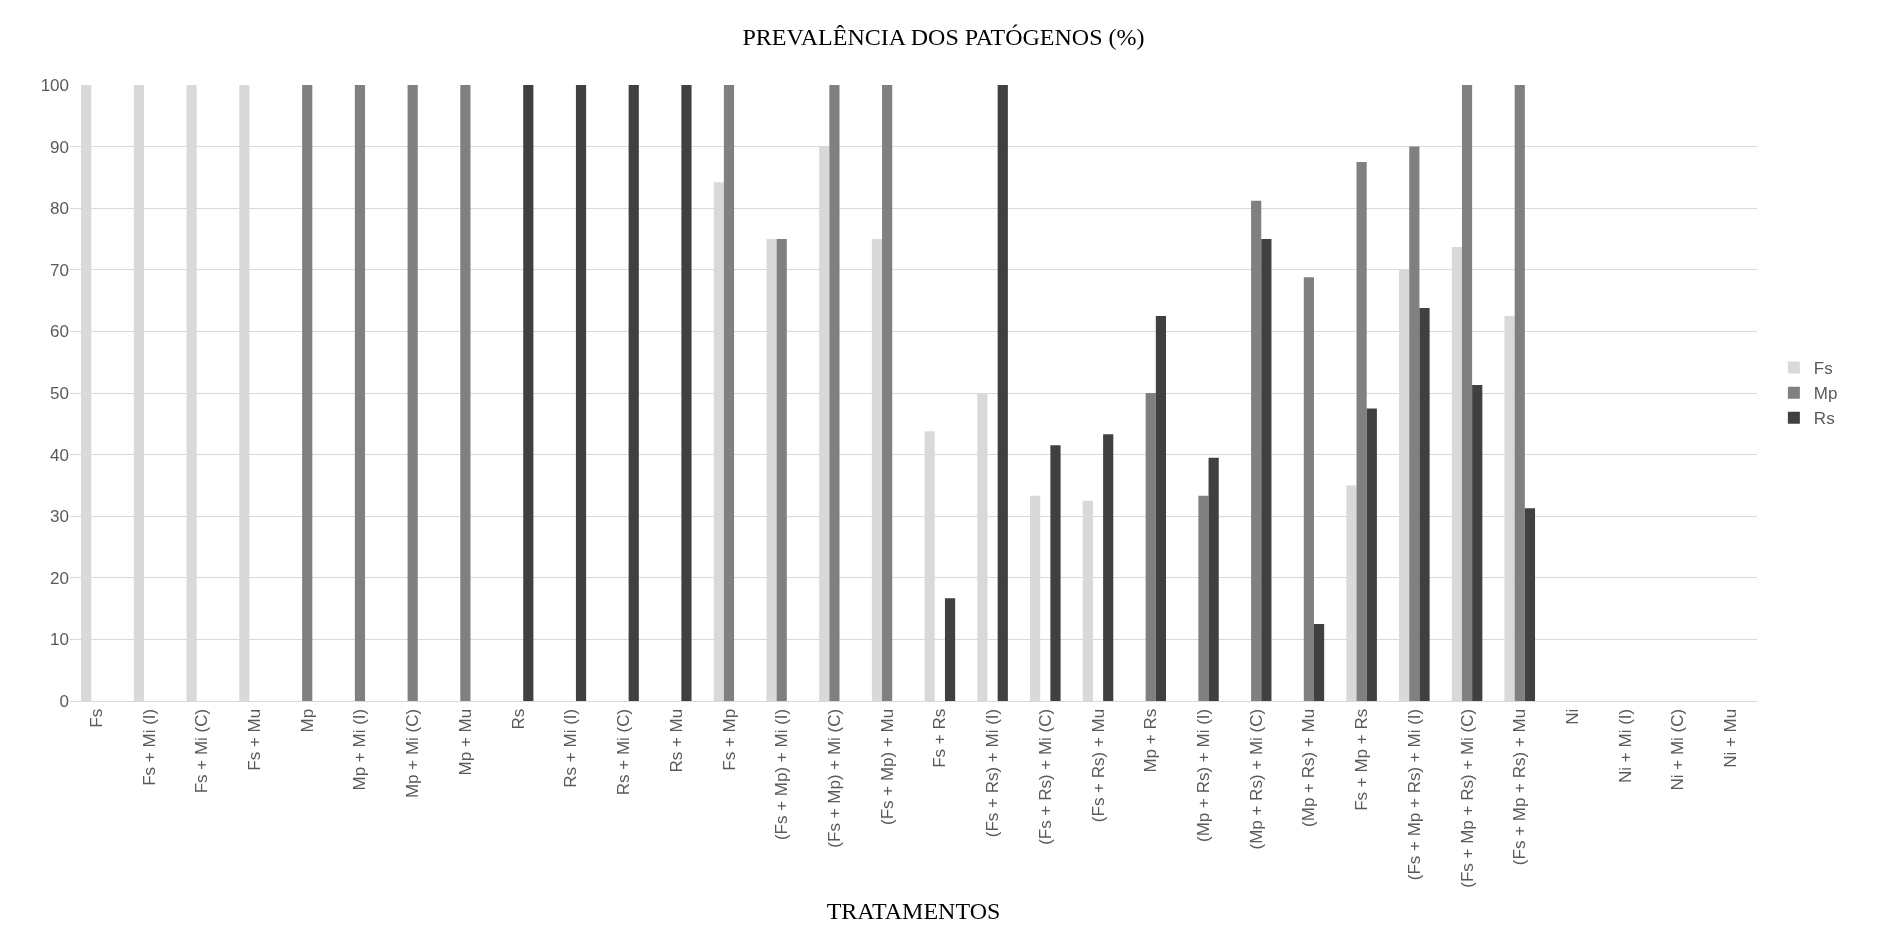 The image size is (1887, 932). Describe the element at coordinates (255, 739) in the screenshot. I see `x-tick-label: Fs + Mu` at that location.